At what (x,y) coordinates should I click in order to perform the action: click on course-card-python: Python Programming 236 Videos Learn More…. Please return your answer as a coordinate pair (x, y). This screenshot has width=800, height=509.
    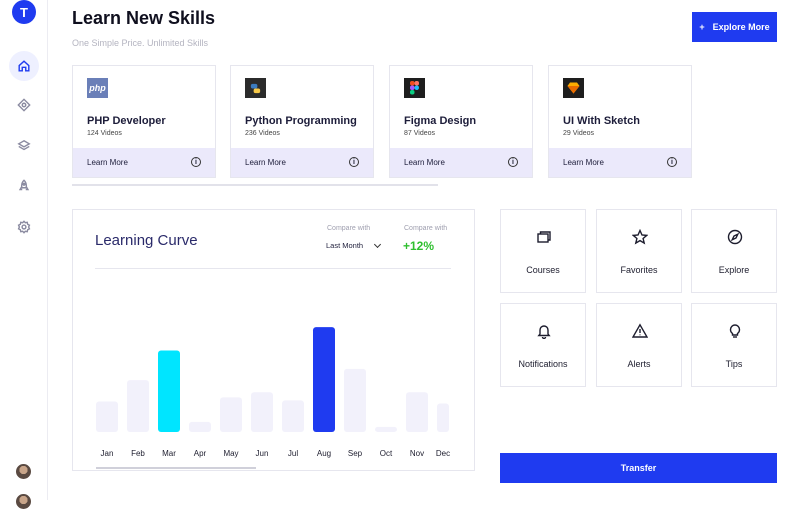
    Looking at the image, I should click on (302, 121).